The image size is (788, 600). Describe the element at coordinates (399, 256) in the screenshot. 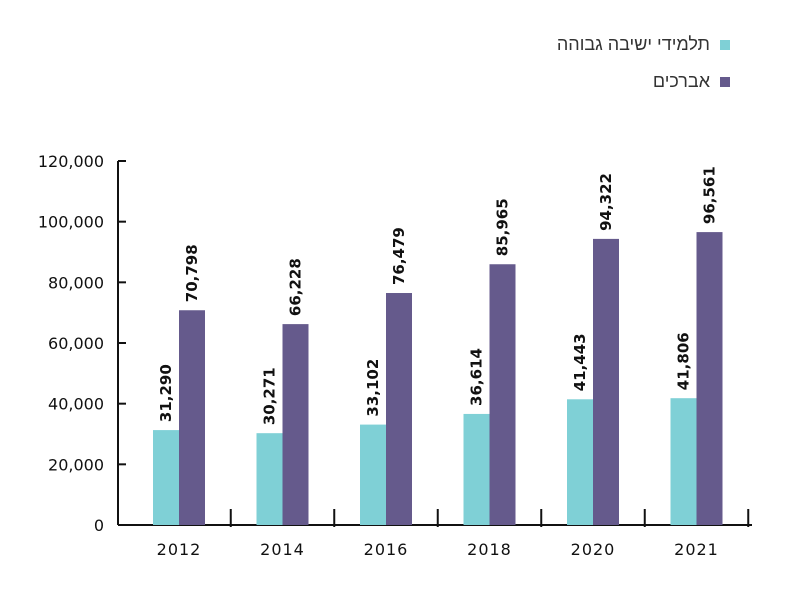

I see `bar-value-label: 76,479` at that location.